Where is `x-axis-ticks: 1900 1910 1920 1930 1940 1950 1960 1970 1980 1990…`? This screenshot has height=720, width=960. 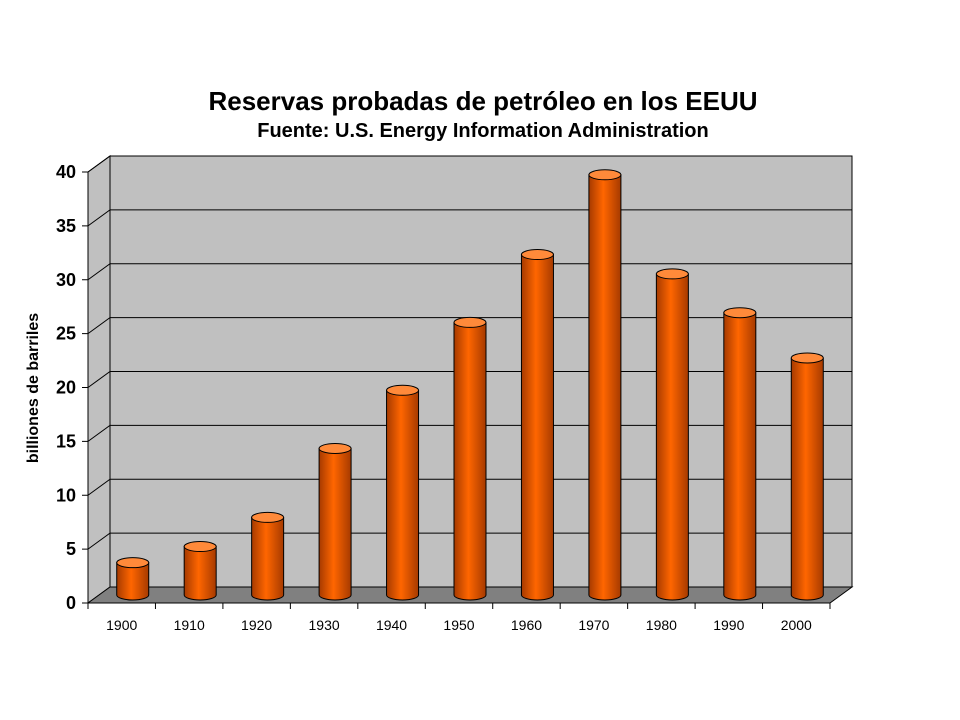
x-axis-ticks: 1900 1910 1920 1930 1940 1950 1960 1970 1980 1990… is located at coordinates (459, 618).